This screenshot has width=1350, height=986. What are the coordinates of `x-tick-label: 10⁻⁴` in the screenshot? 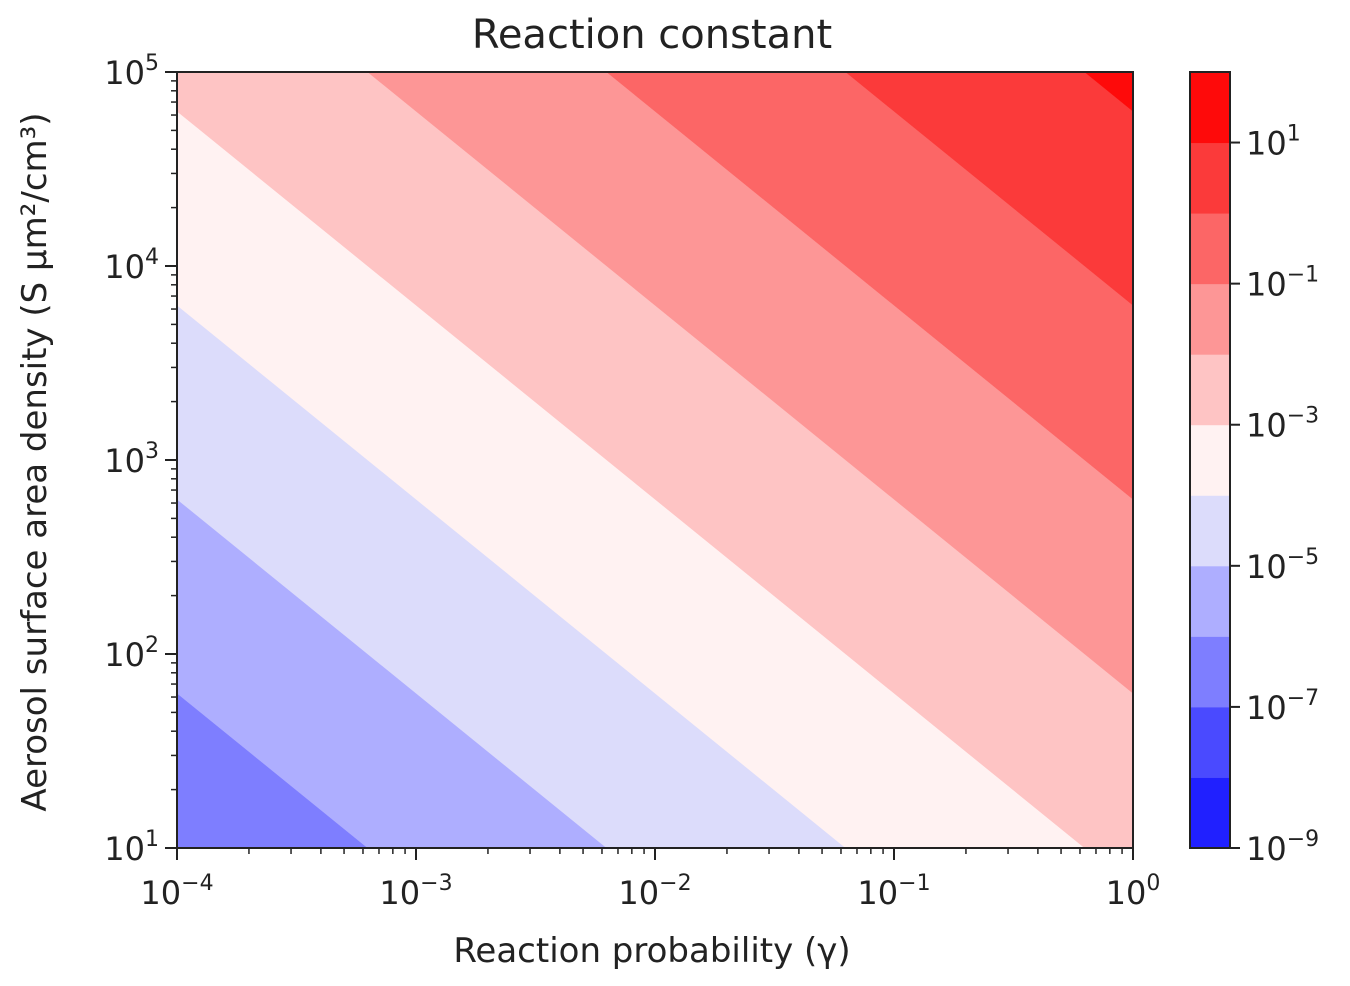 It's located at (176, 891).